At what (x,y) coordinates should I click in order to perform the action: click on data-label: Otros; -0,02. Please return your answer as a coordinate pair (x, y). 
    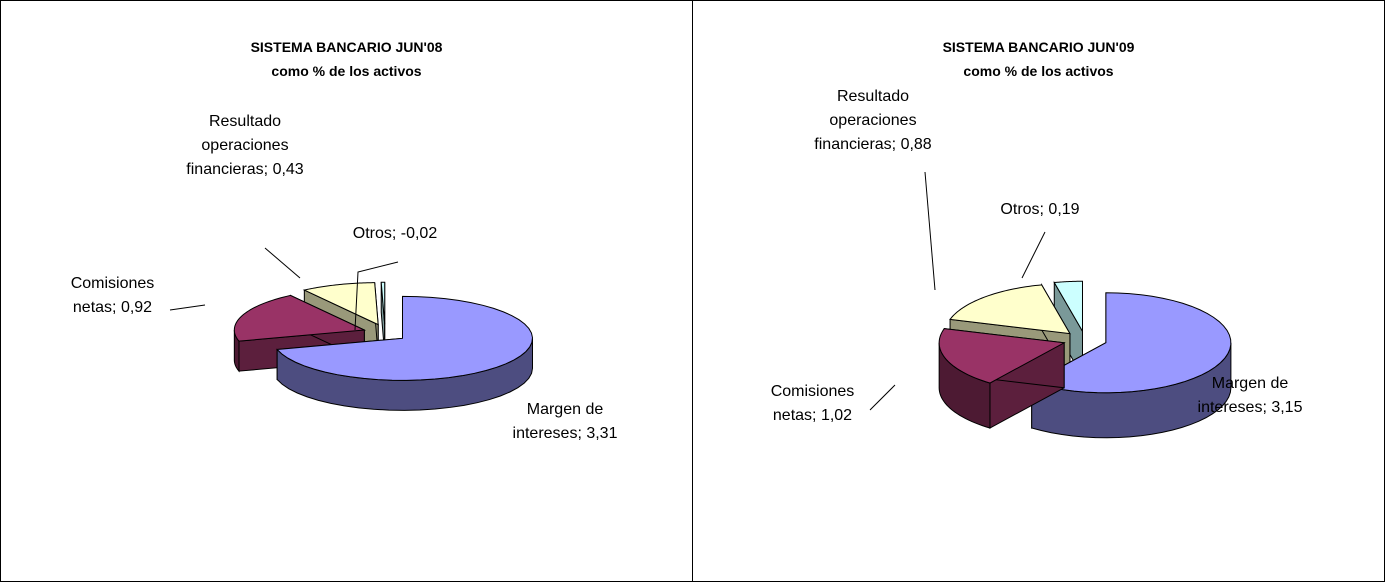
    Looking at the image, I should click on (395, 233).